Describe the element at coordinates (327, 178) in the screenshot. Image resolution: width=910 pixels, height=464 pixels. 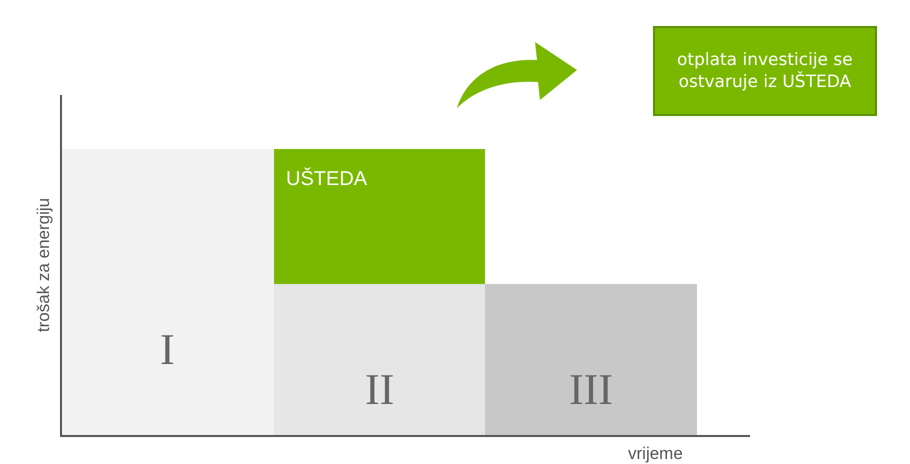
I see `series-label: UŠTEDA` at that location.